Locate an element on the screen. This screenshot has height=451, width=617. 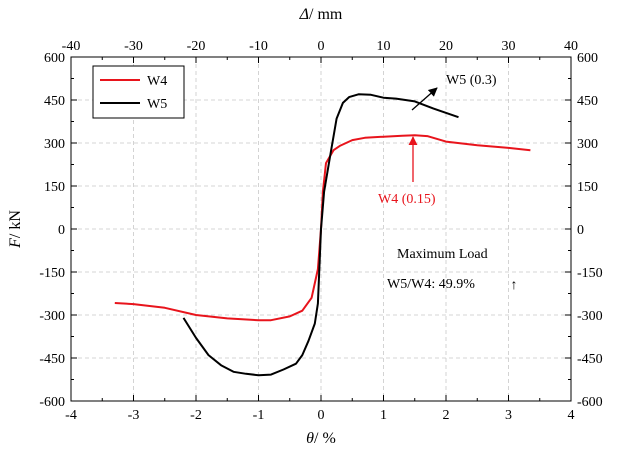
x2-tick-label: 40 is located at coordinates (571, 46).